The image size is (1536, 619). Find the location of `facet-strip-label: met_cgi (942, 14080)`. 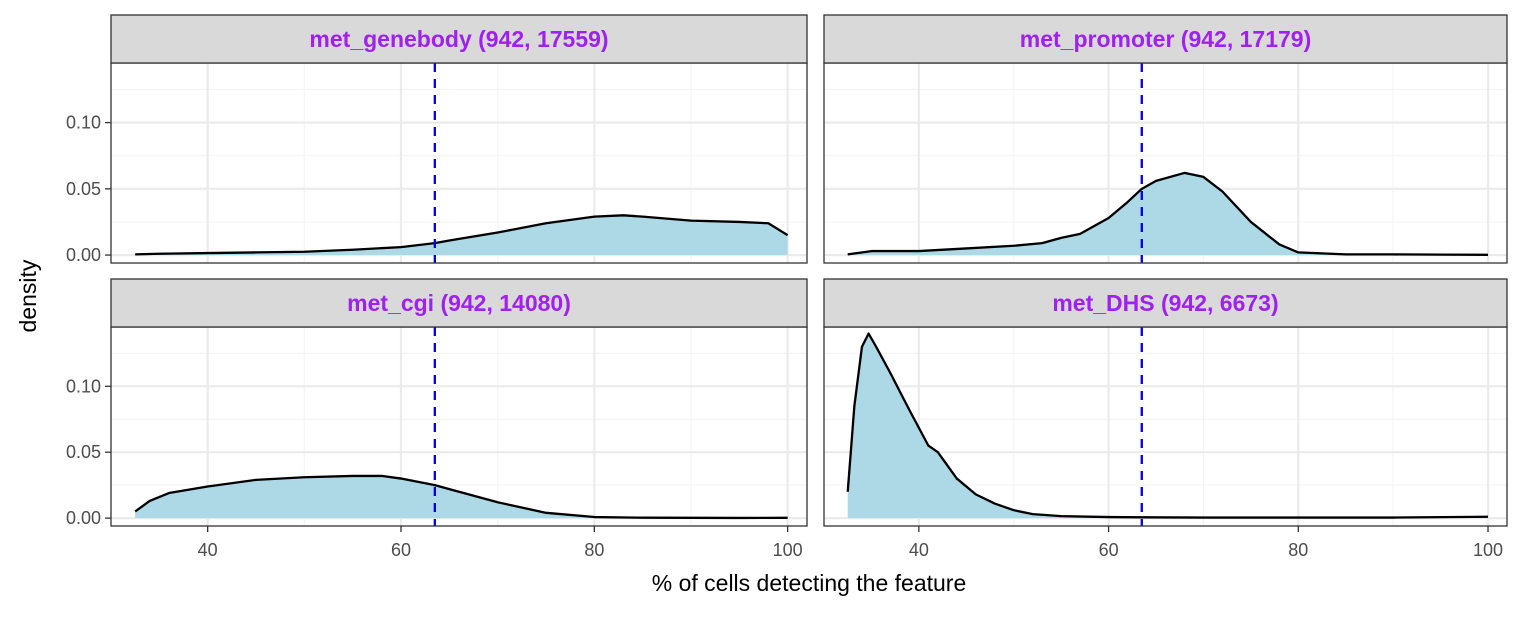

facet-strip-label: met_cgi (942, 14080) is located at coordinates (459, 303).